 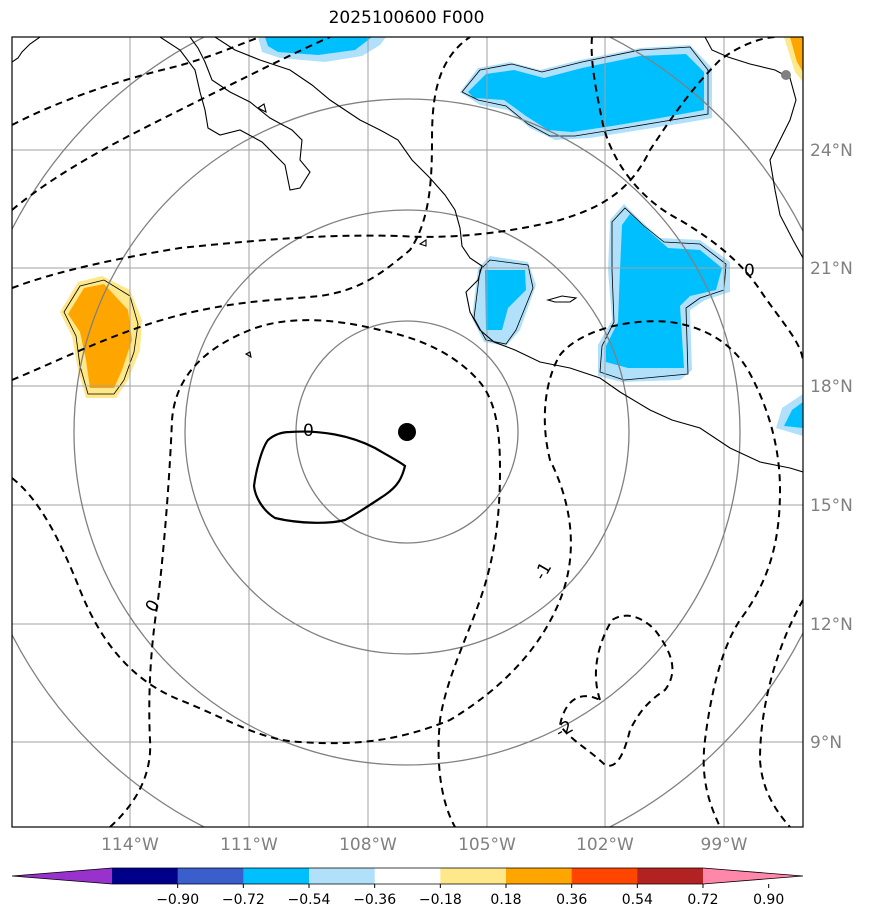 I want to click on lat-label: 18°N, so click(x=831, y=387).